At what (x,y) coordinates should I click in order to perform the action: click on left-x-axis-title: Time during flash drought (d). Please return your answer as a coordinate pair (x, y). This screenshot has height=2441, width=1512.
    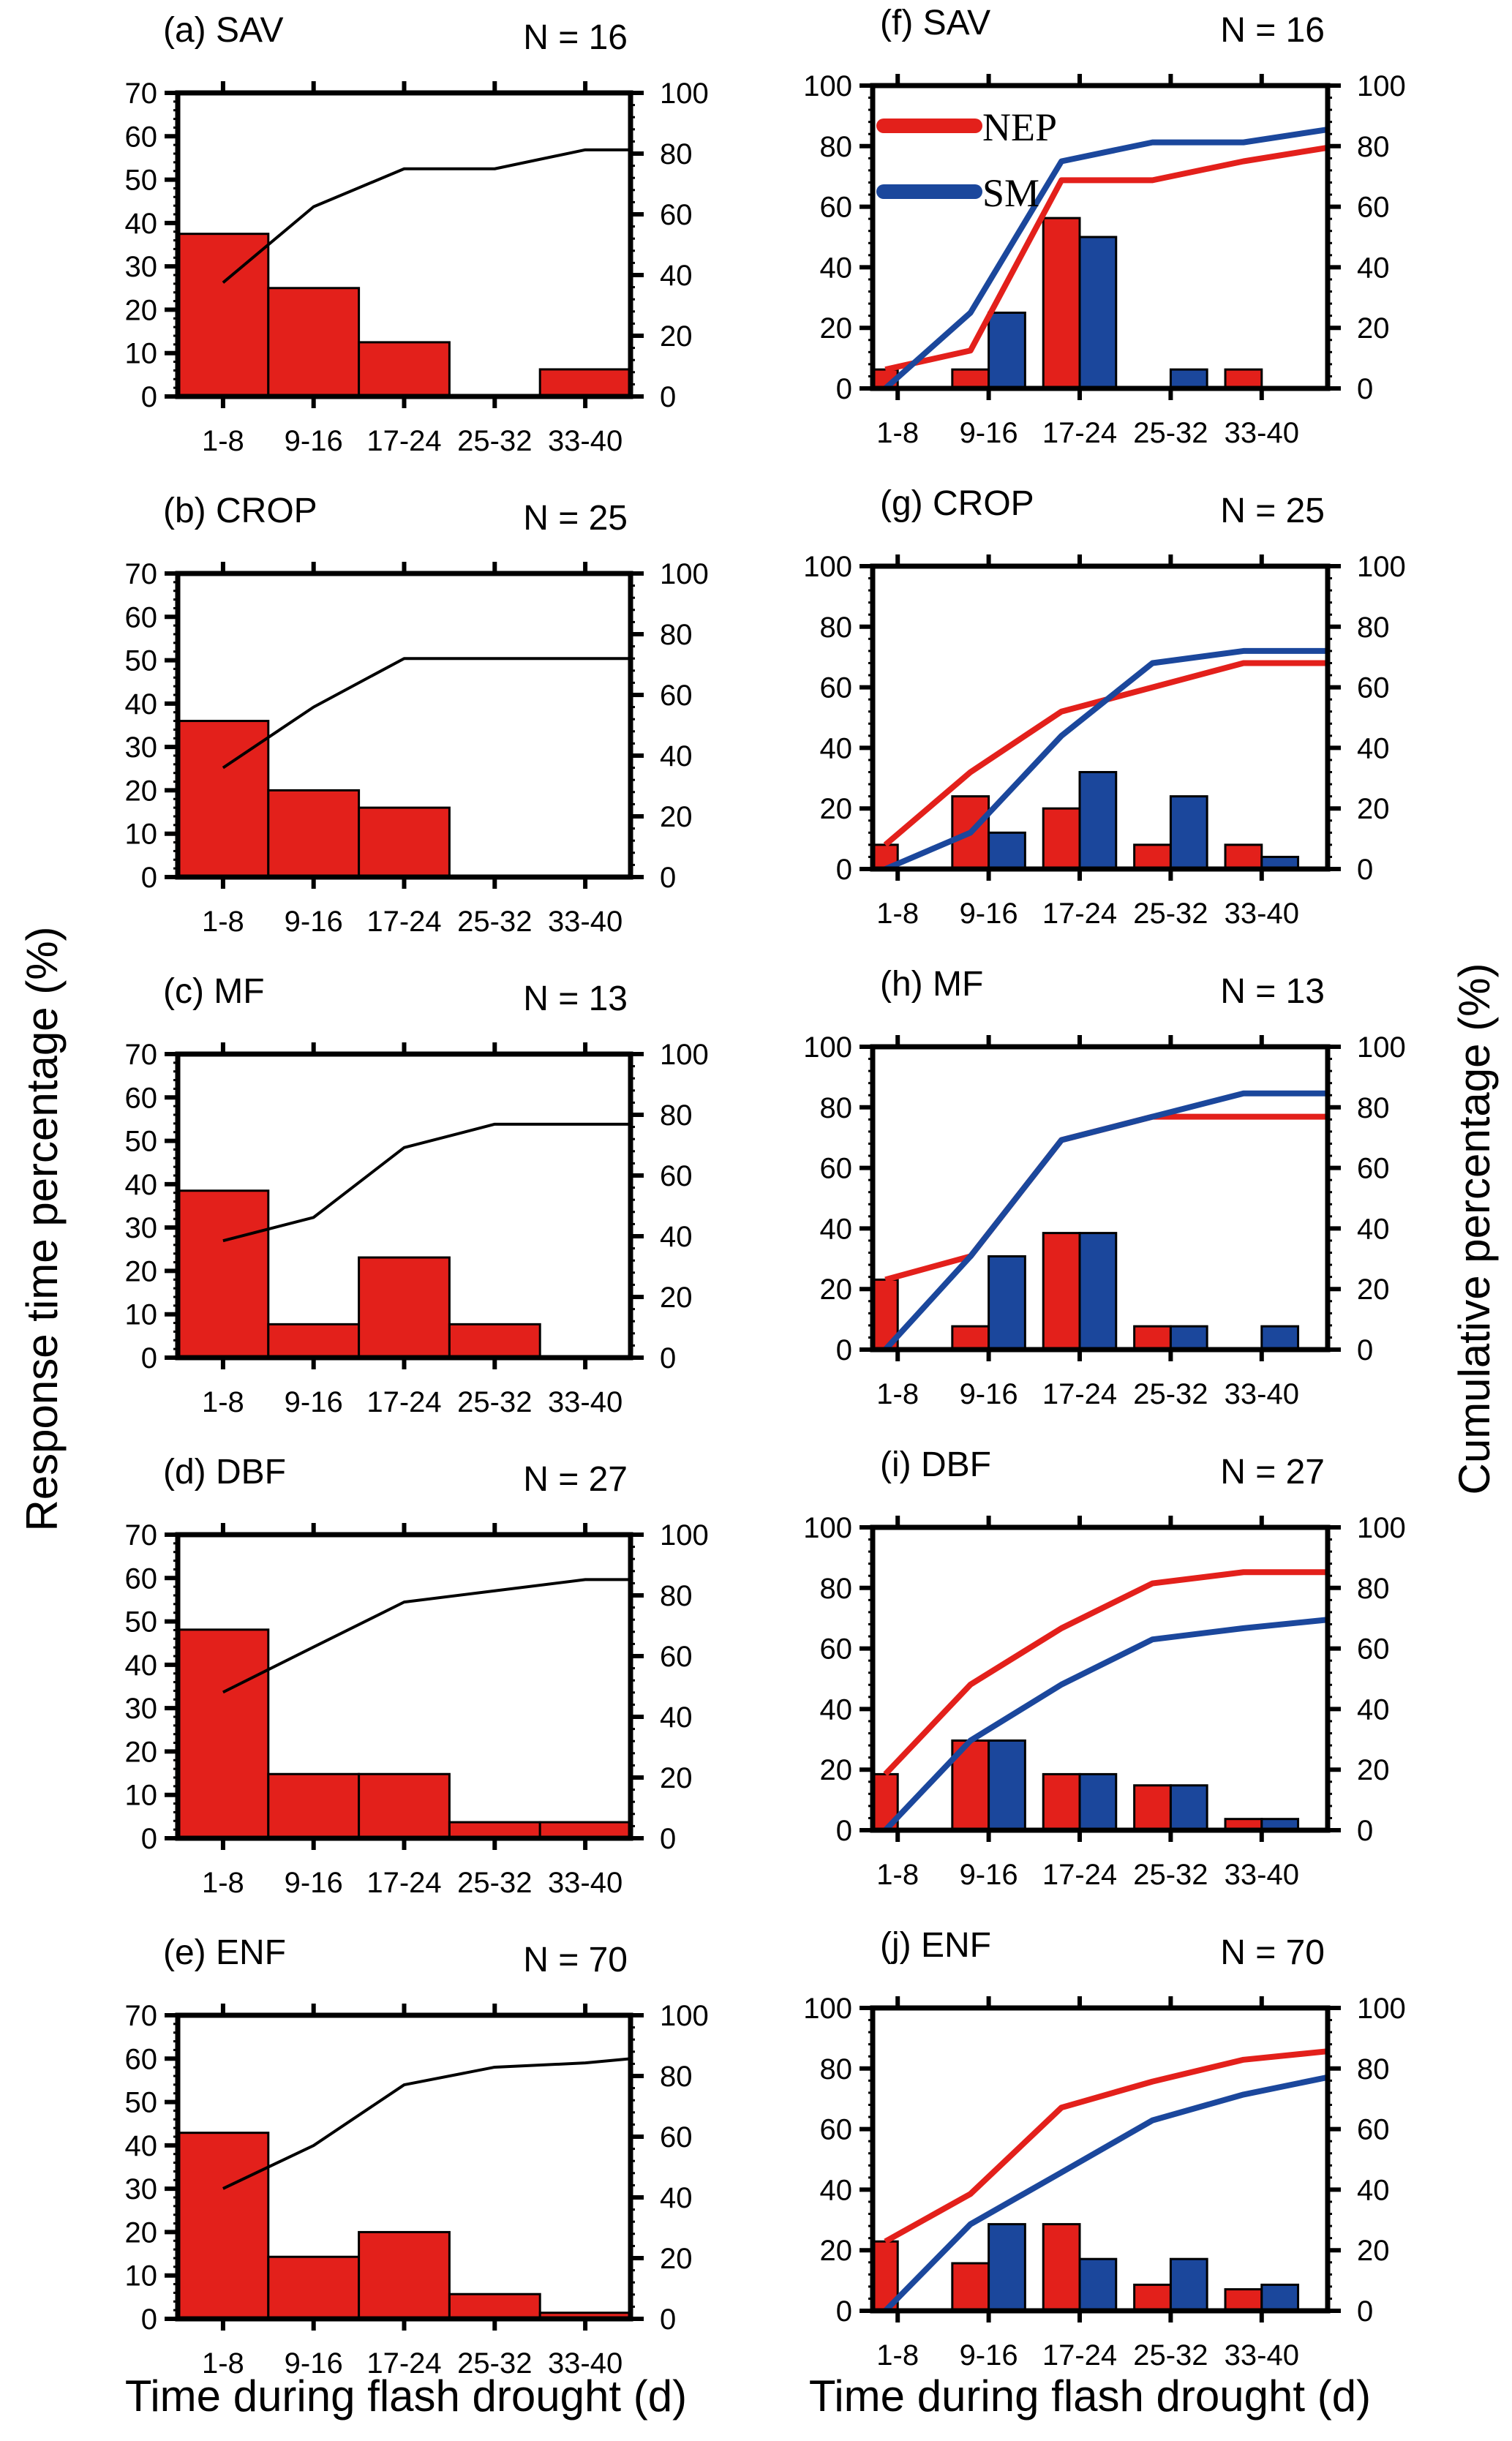
    Looking at the image, I should click on (406, 2396).